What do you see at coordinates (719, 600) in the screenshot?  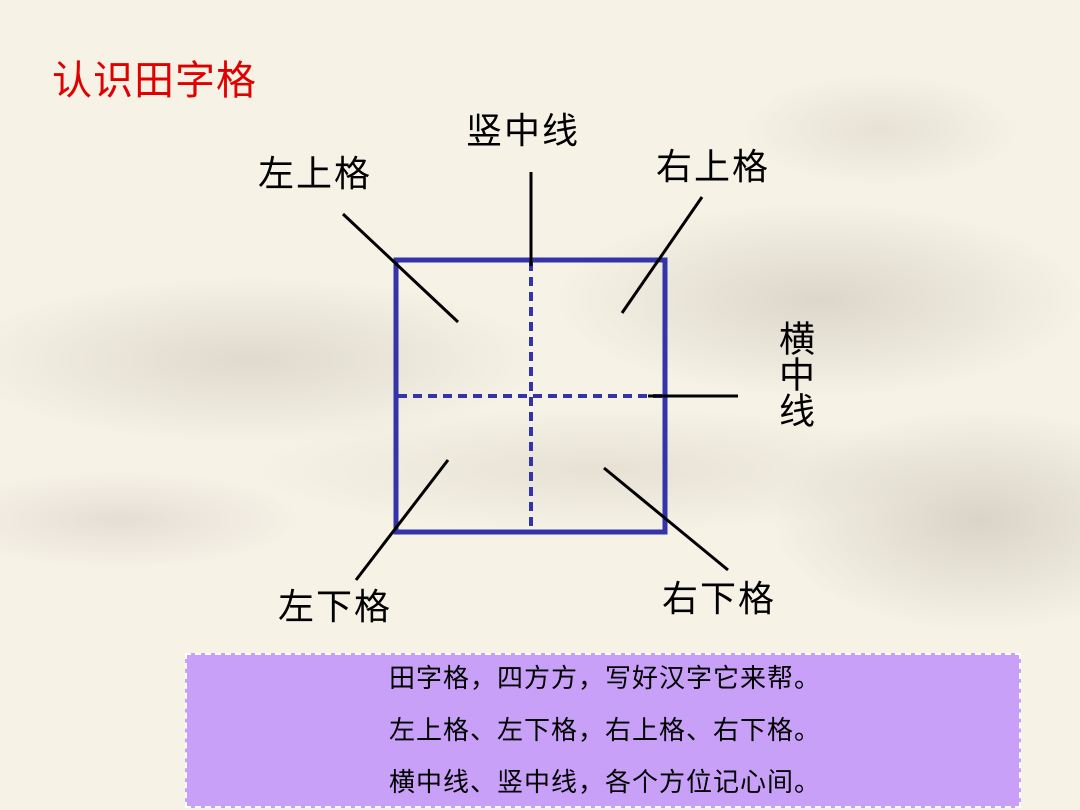 I see `label-bottom-right-cell: 右下格` at bounding box center [719, 600].